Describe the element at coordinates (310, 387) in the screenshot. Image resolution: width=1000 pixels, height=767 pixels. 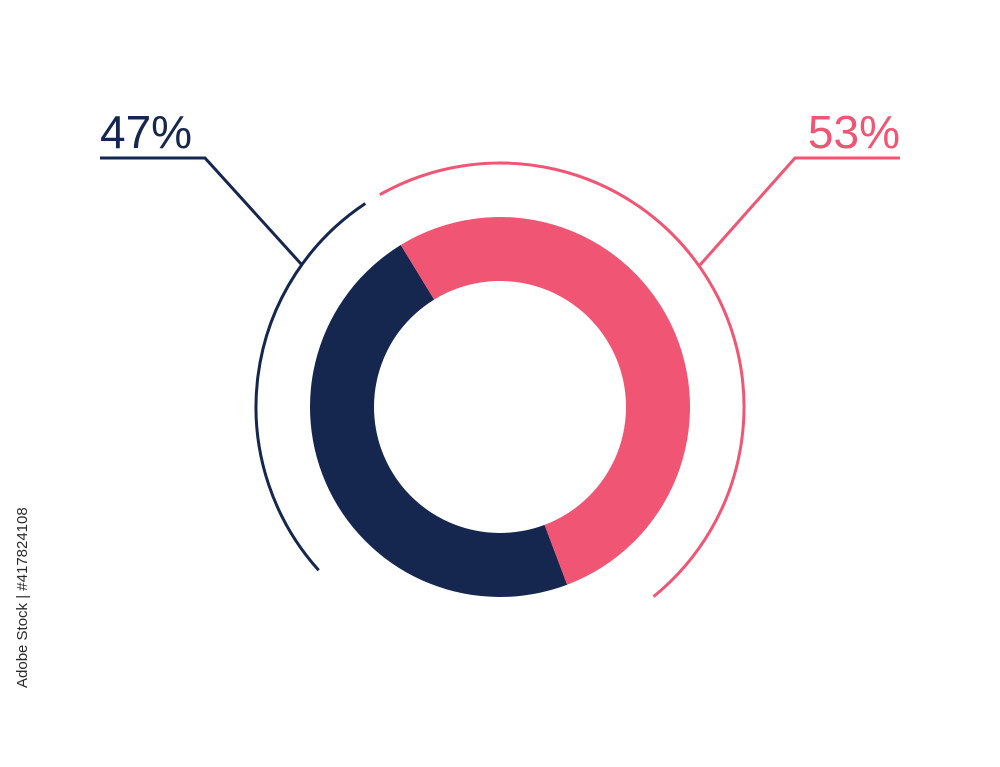
I see `outer-arc` at that location.